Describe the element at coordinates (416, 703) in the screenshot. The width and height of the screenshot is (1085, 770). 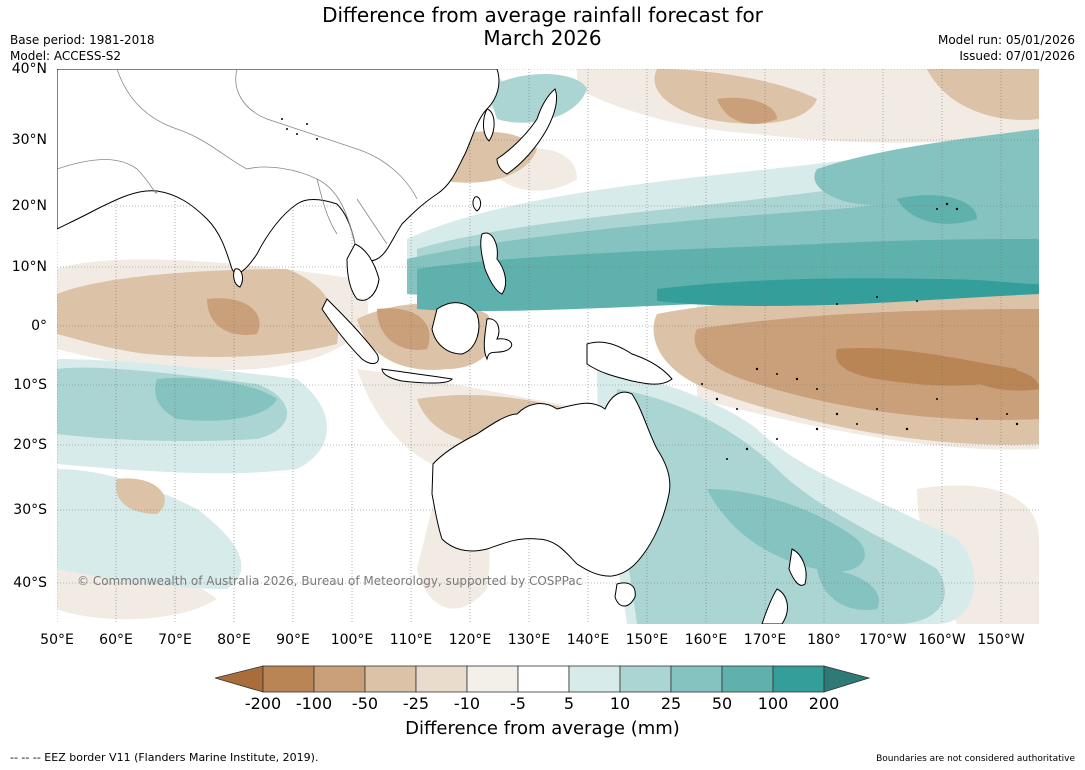
I see `colorbar-label: -25` at that location.